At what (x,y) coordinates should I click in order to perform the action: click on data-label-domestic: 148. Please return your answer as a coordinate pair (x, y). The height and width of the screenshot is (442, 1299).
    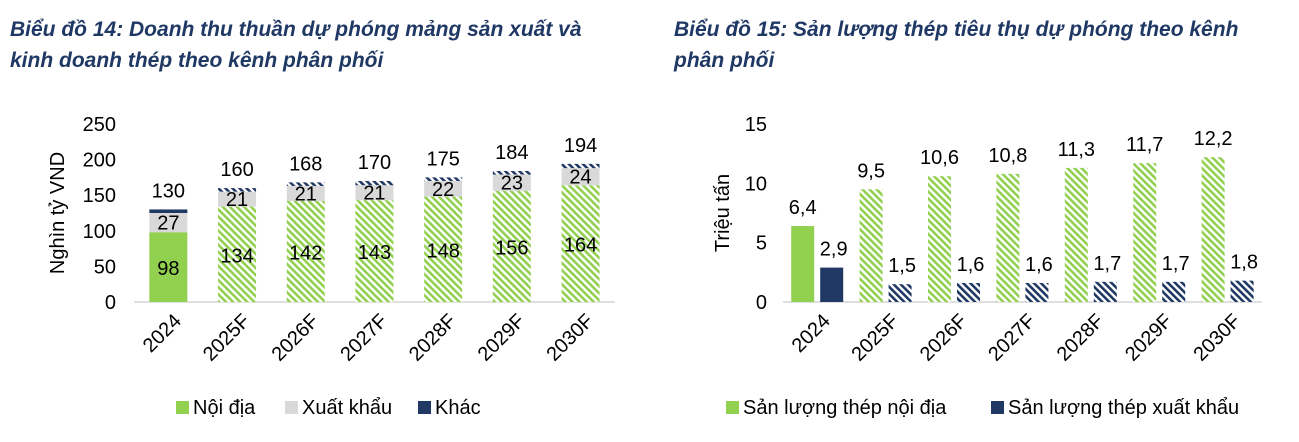
    Looking at the image, I should click on (442, 251).